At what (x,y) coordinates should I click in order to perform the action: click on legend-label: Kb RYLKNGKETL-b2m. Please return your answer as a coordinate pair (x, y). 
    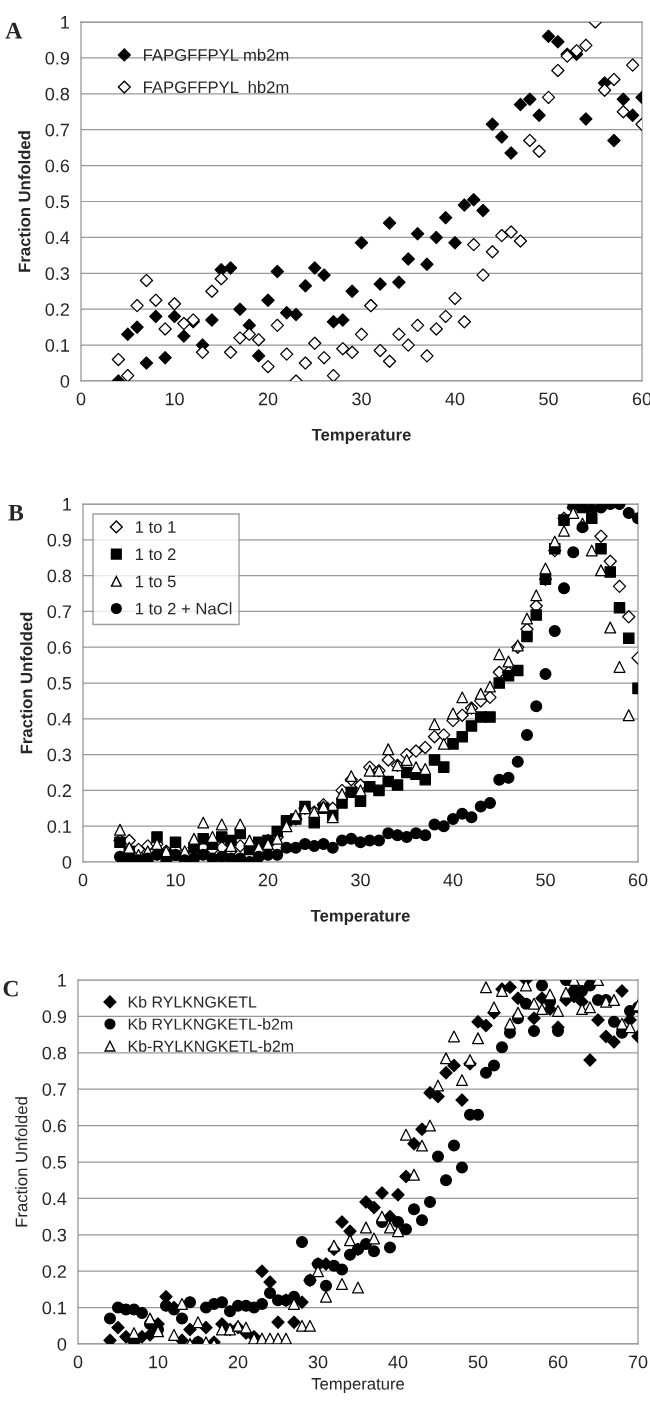
    Looking at the image, I should click on (210, 1024).